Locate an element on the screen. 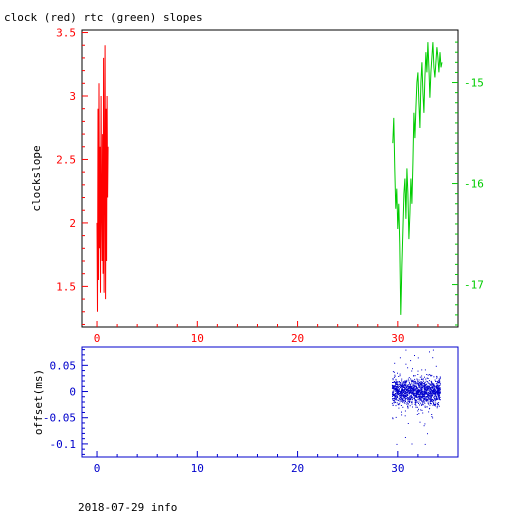 The width and height of the screenshot is (512, 512). offset-plot-y-tick-label: 0.05 is located at coordinates (63, 365).